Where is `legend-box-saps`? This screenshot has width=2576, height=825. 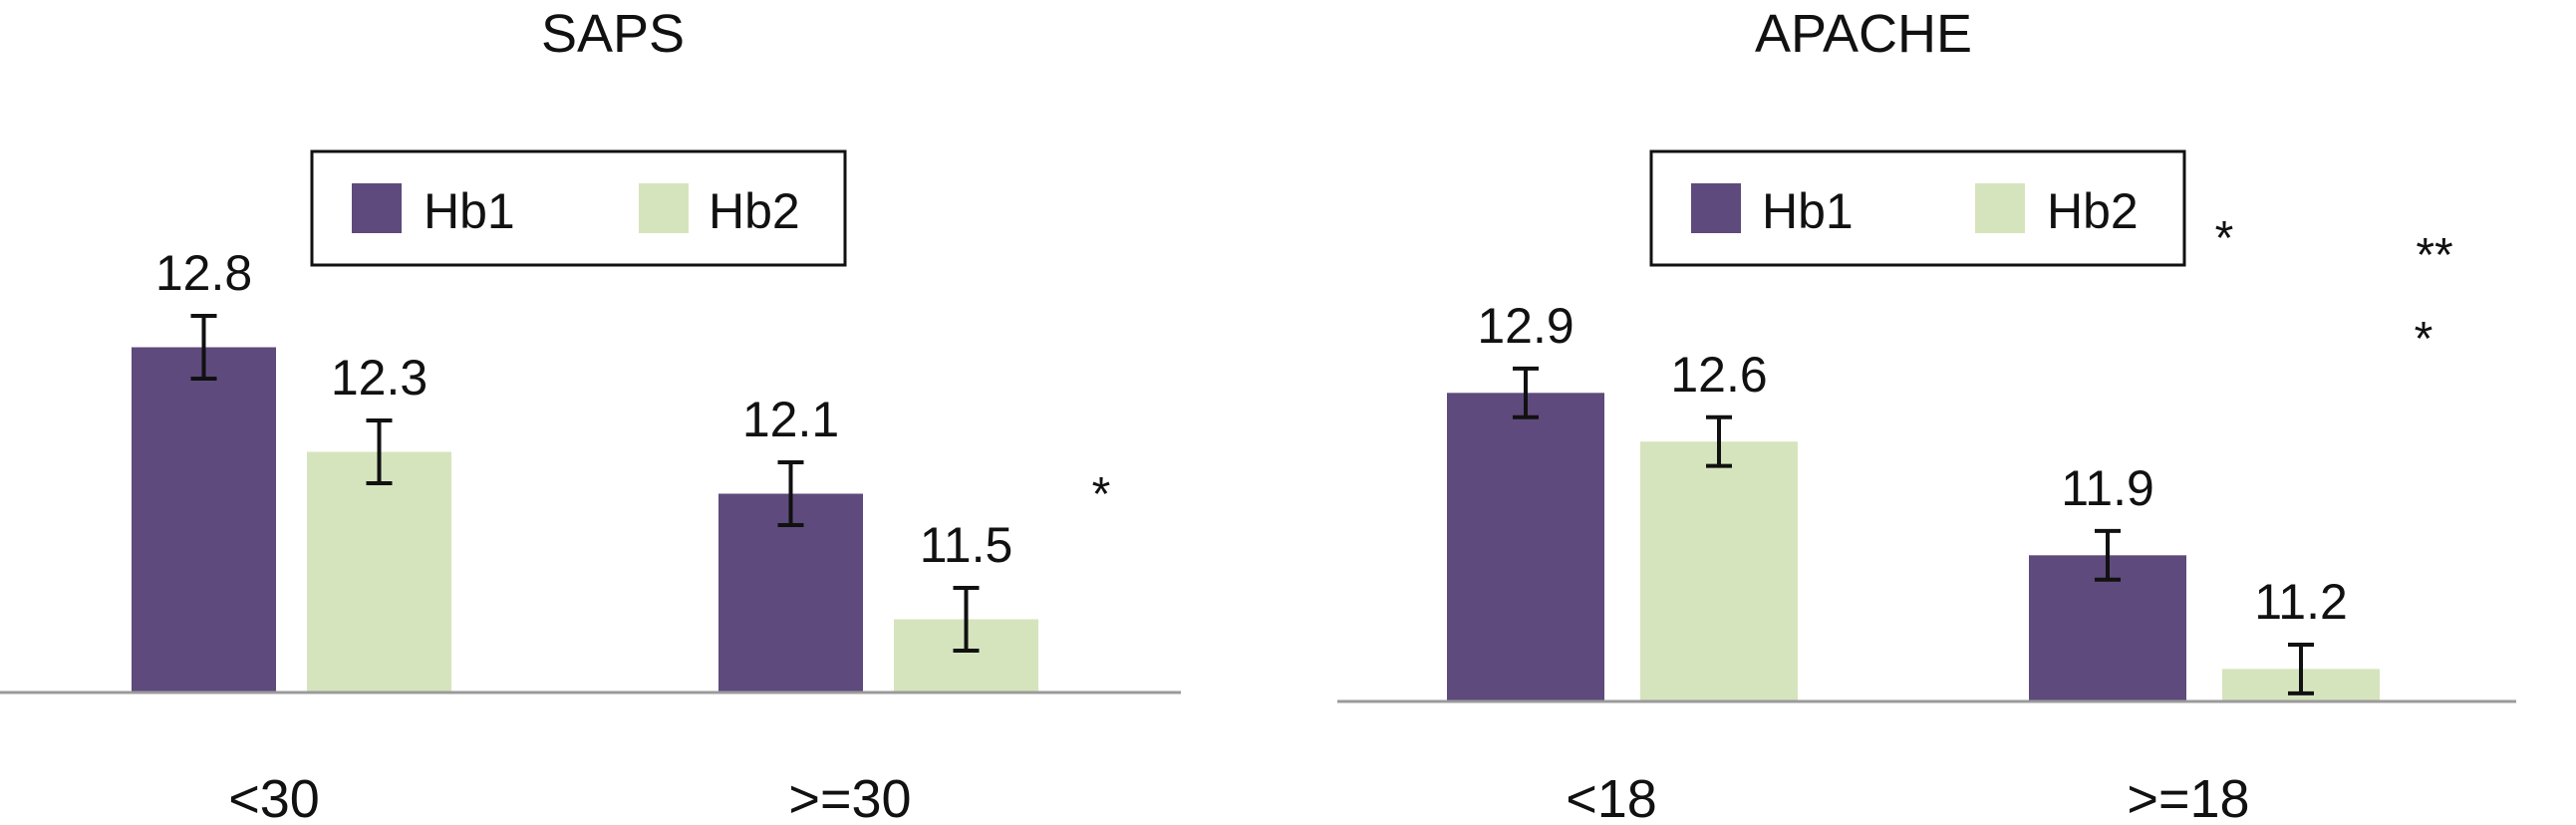
legend-box-saps is located at coordinates (578, 208).